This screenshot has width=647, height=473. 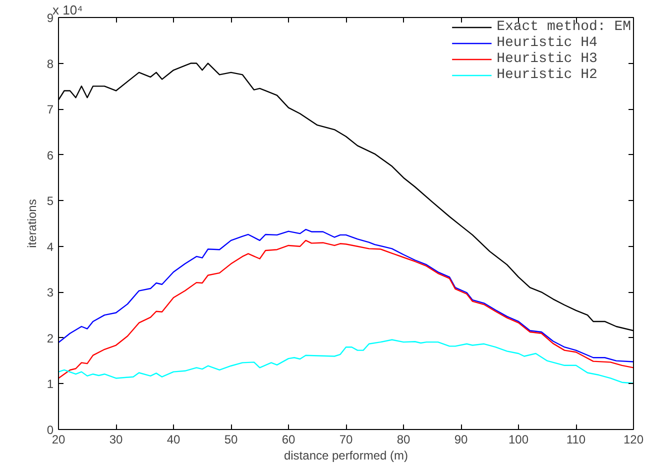 What do you see at coordinates (563, 27) in the screenshot?
I see `legend-label: Exact method: EM` at bounding box center [563, 27].